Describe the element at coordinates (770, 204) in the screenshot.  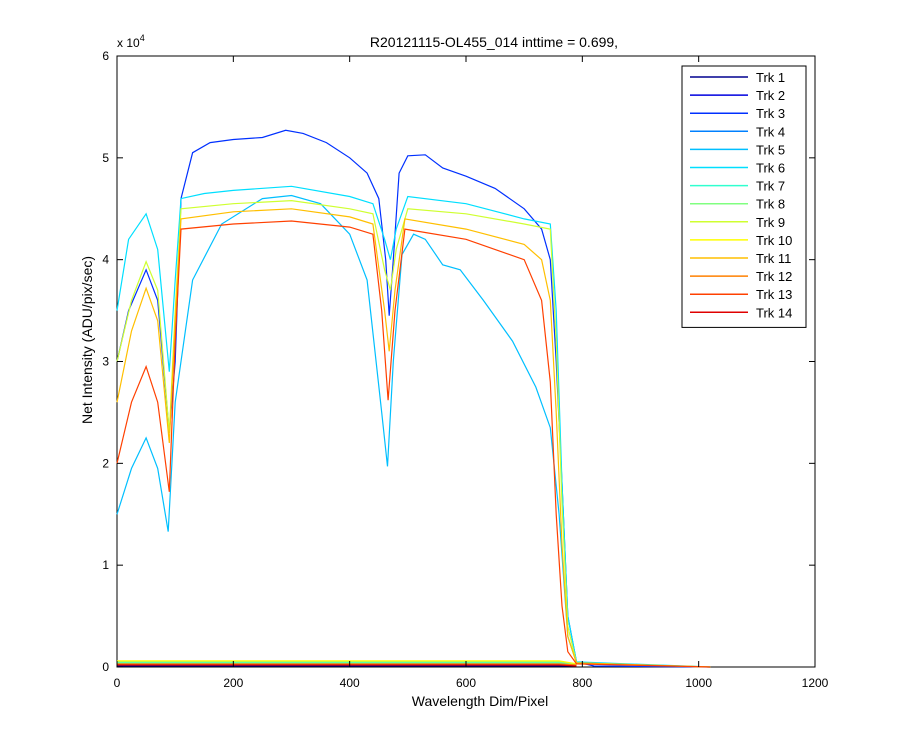
I see `legend-label: Trk 8` at that location.